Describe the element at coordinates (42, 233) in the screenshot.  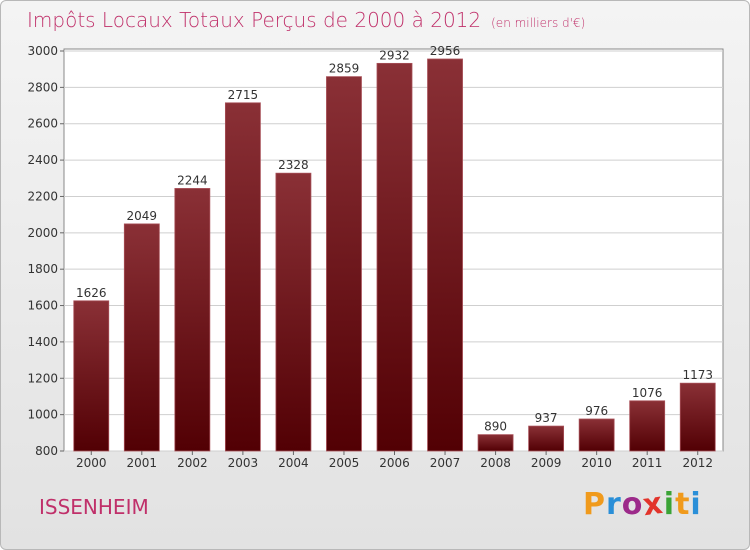
I see `y-tick-label: 2000` at that location.